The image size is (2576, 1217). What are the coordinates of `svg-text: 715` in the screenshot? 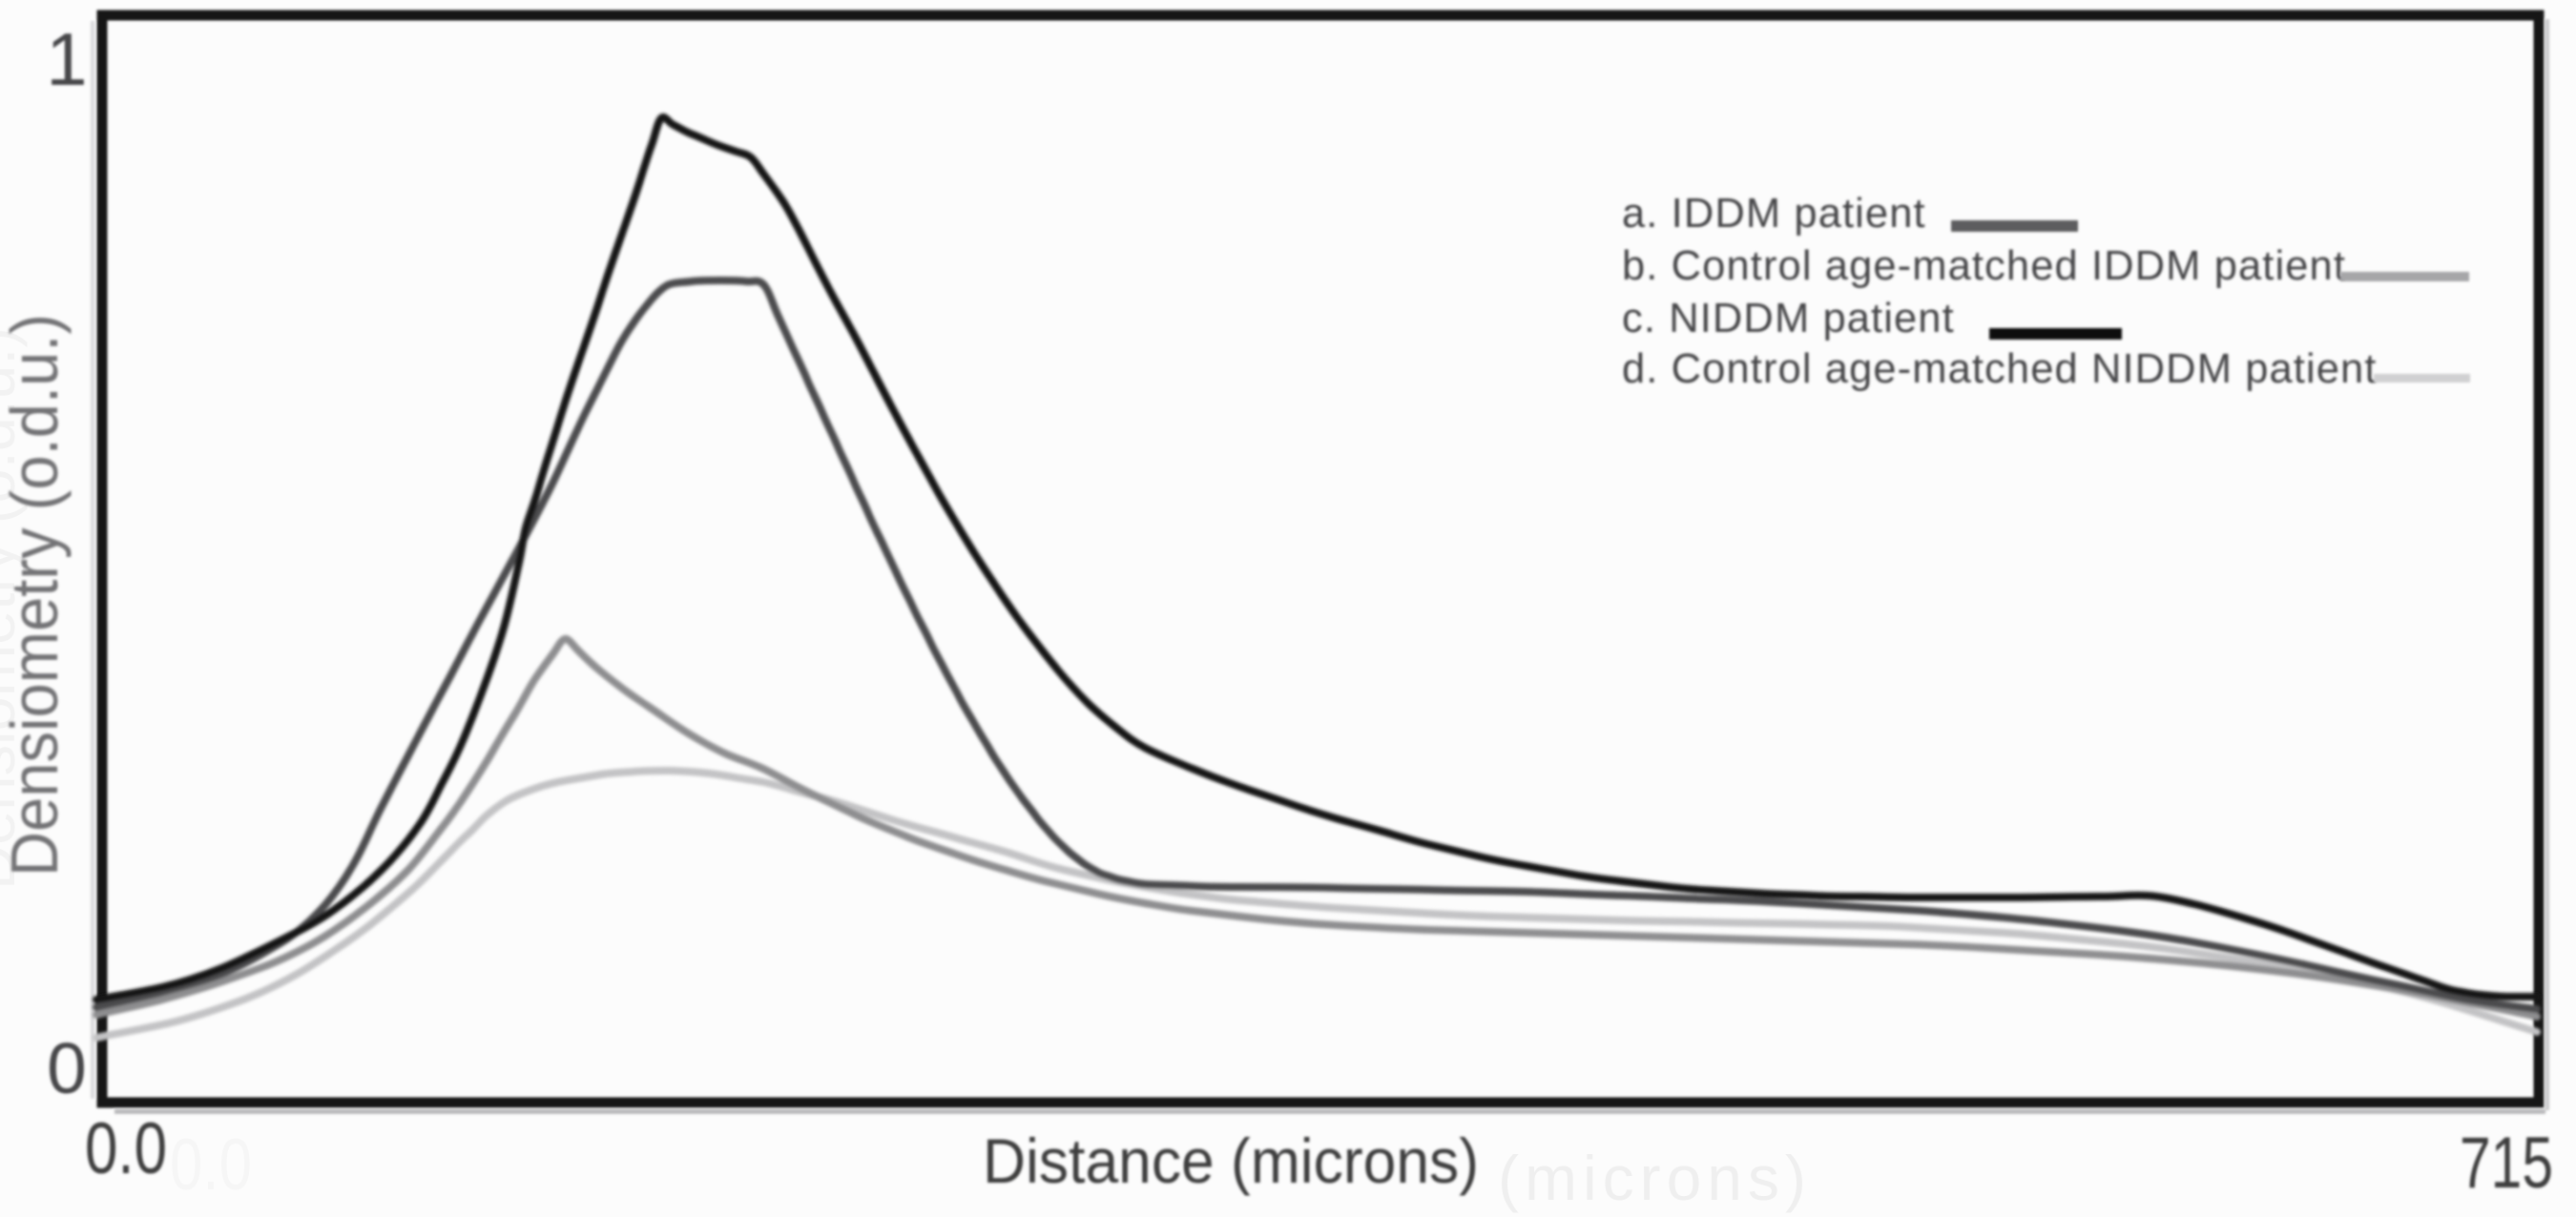 It's located at (2506, 1163).